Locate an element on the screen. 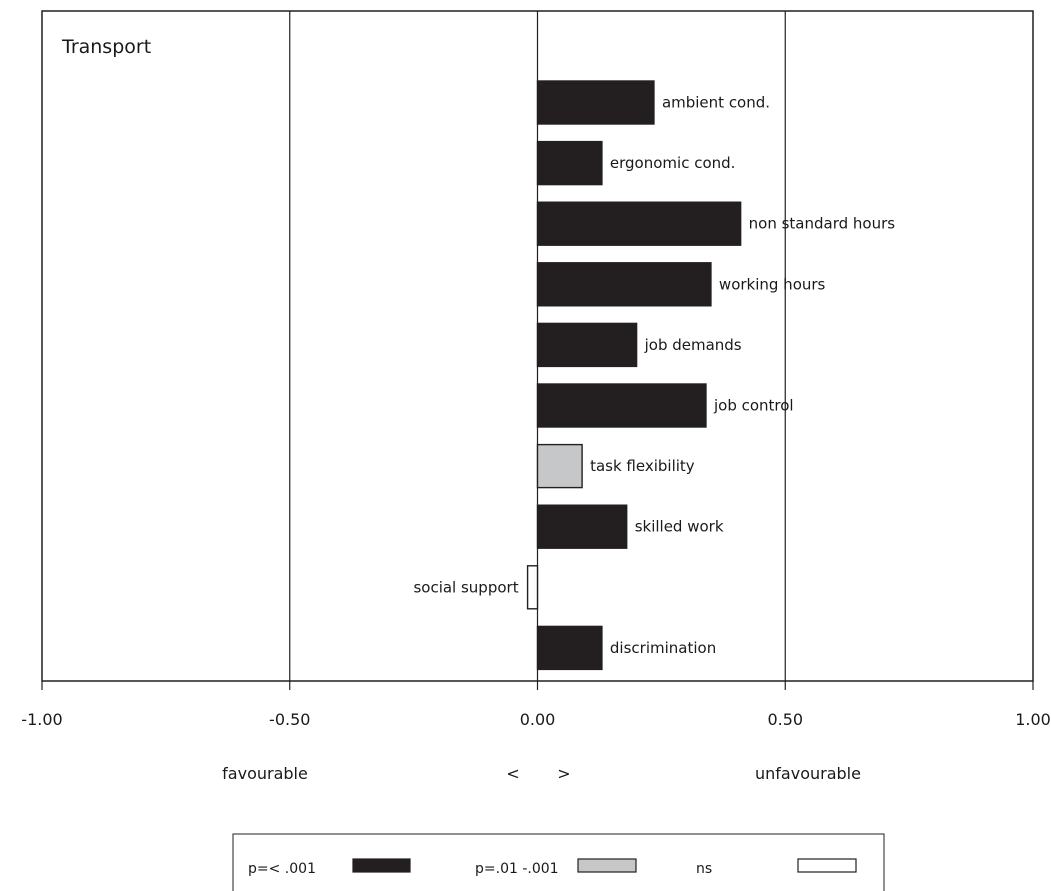 This screenshot has width=1051, height=891. x-tick-label: 0.50 is located at coordinates (785, 719).